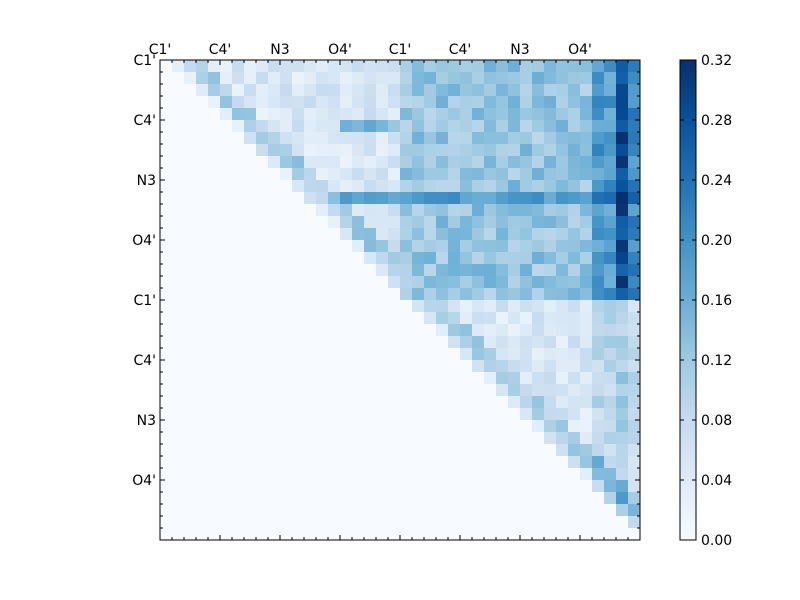 This screenshot has height=600, width=800. What do you see at coordinates (144, 61) in the screenshot?
I see `y-tick-label: C1'` at bounding box center [144, 61].